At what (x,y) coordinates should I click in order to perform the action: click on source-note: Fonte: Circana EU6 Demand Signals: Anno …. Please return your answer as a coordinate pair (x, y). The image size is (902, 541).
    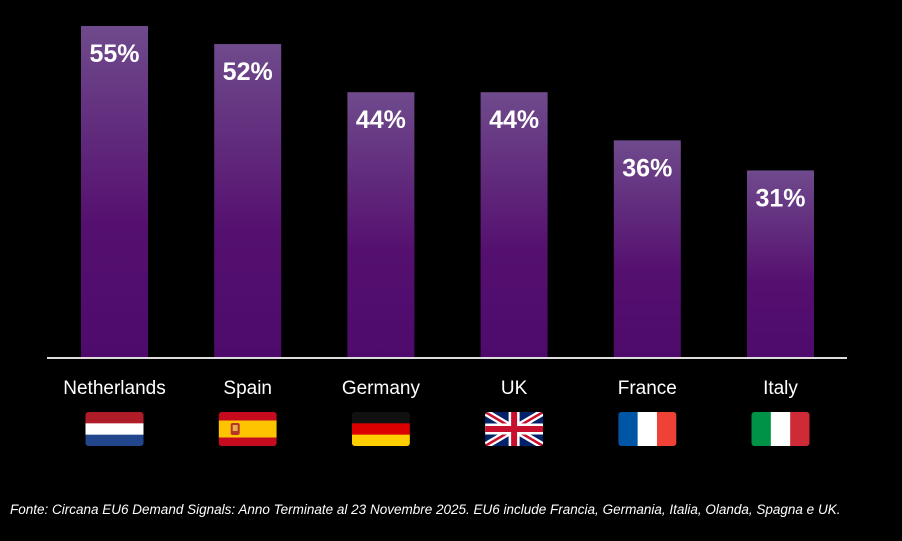
    Looking at the image, I should click on (425, 509).